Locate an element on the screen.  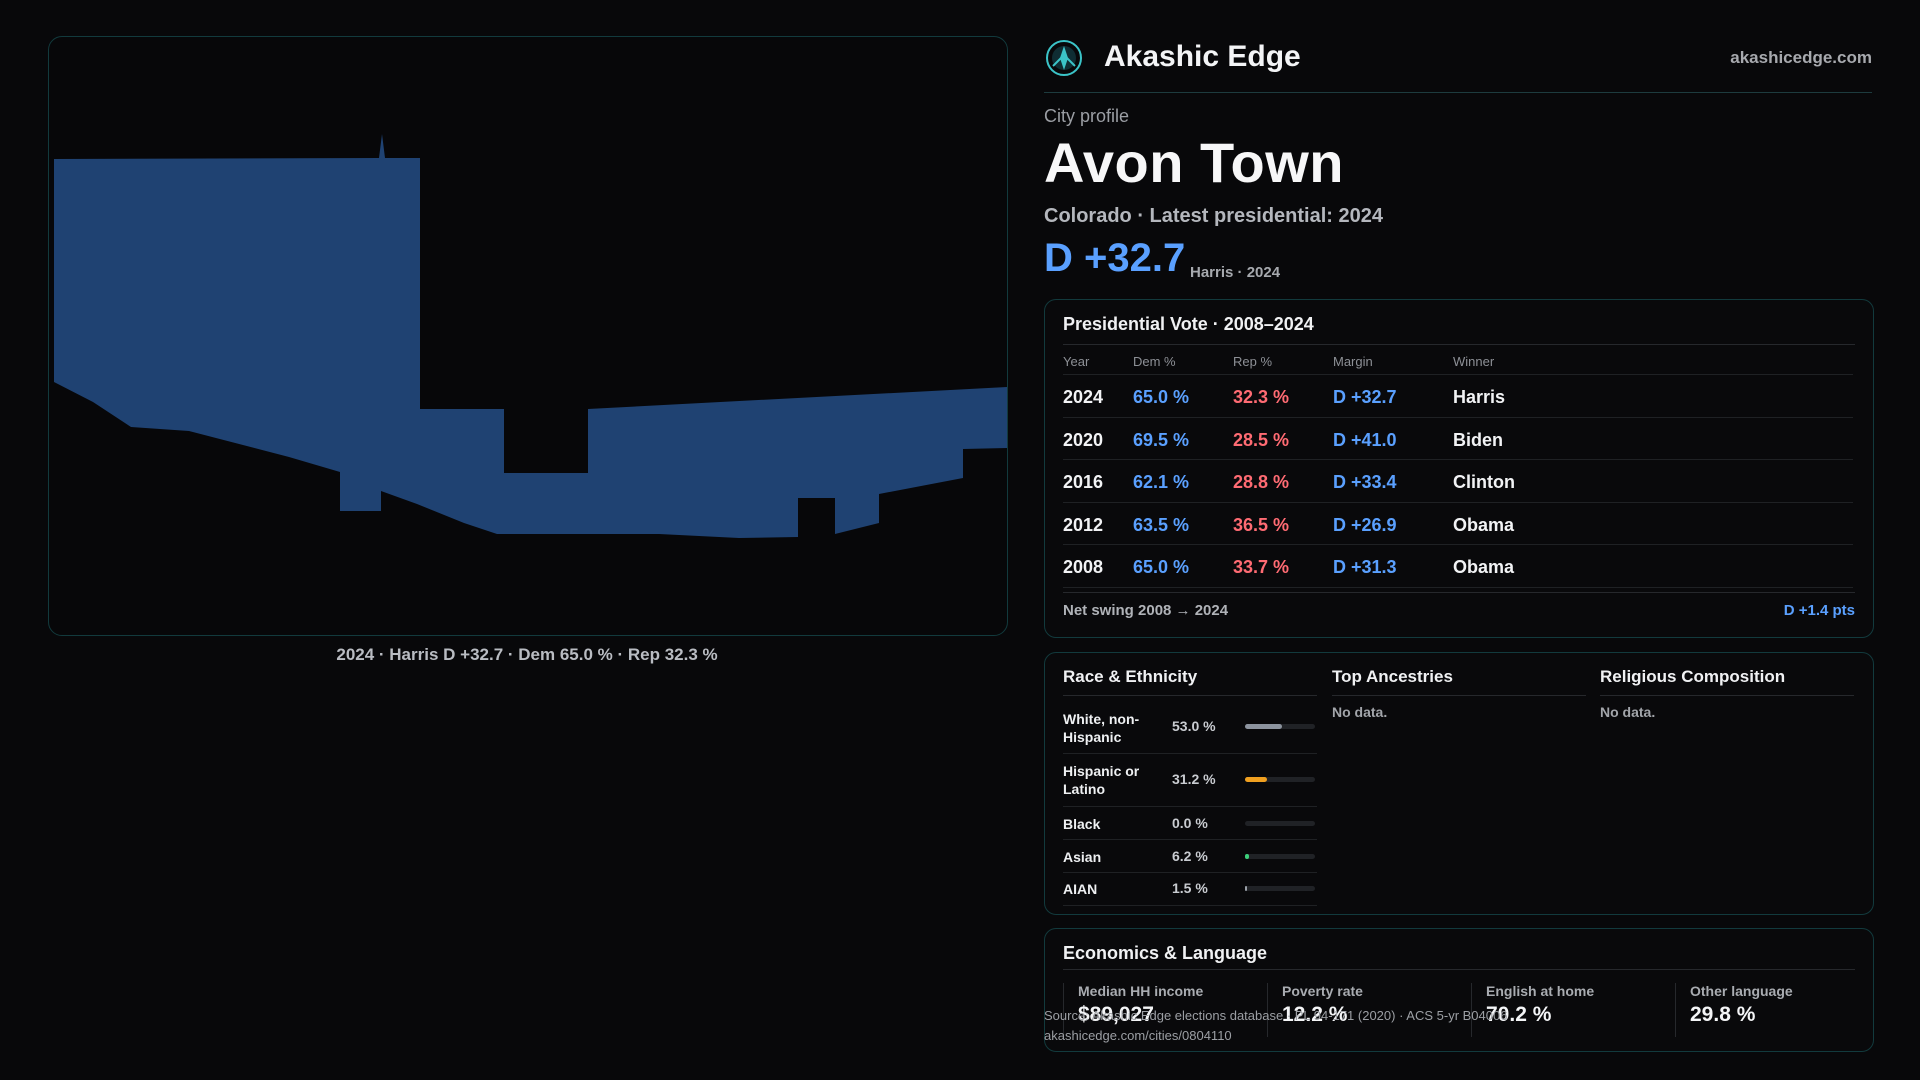
table-header-row: Year Dem % Rep % Margin Winner is located at coordinates (1458, 360).